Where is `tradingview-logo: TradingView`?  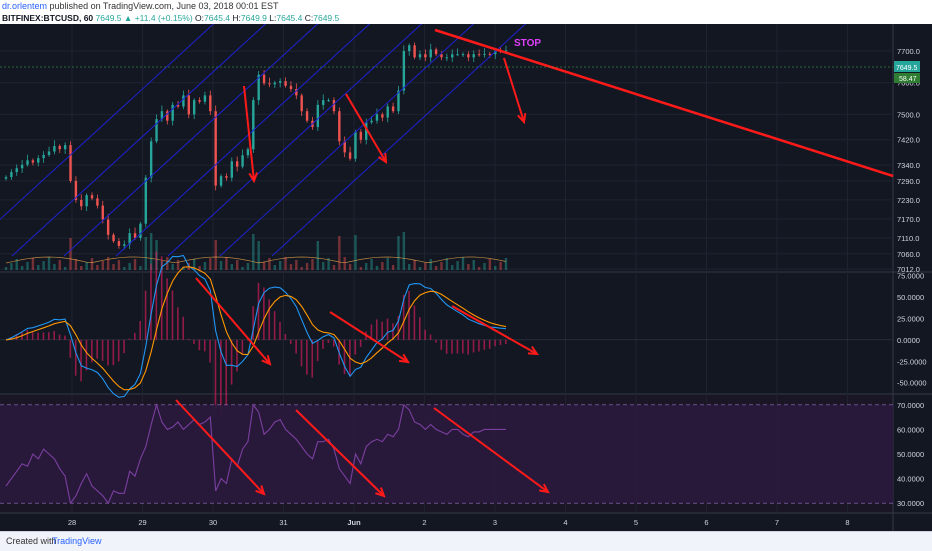
tradingview-logo: TradingView is located at coordinates (77, 541).